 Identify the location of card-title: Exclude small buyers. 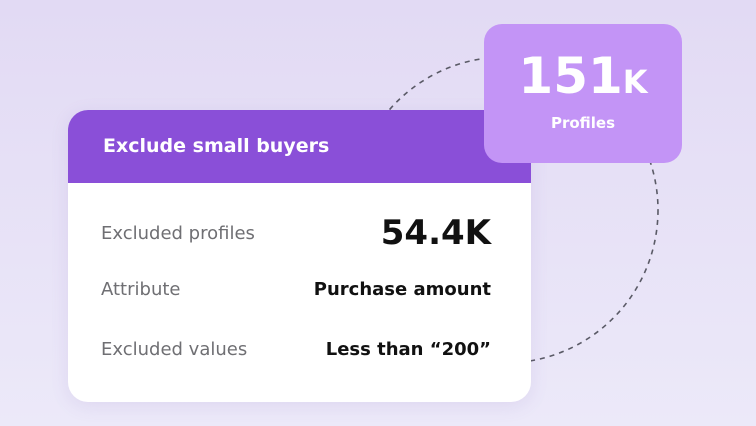
(299, 146).